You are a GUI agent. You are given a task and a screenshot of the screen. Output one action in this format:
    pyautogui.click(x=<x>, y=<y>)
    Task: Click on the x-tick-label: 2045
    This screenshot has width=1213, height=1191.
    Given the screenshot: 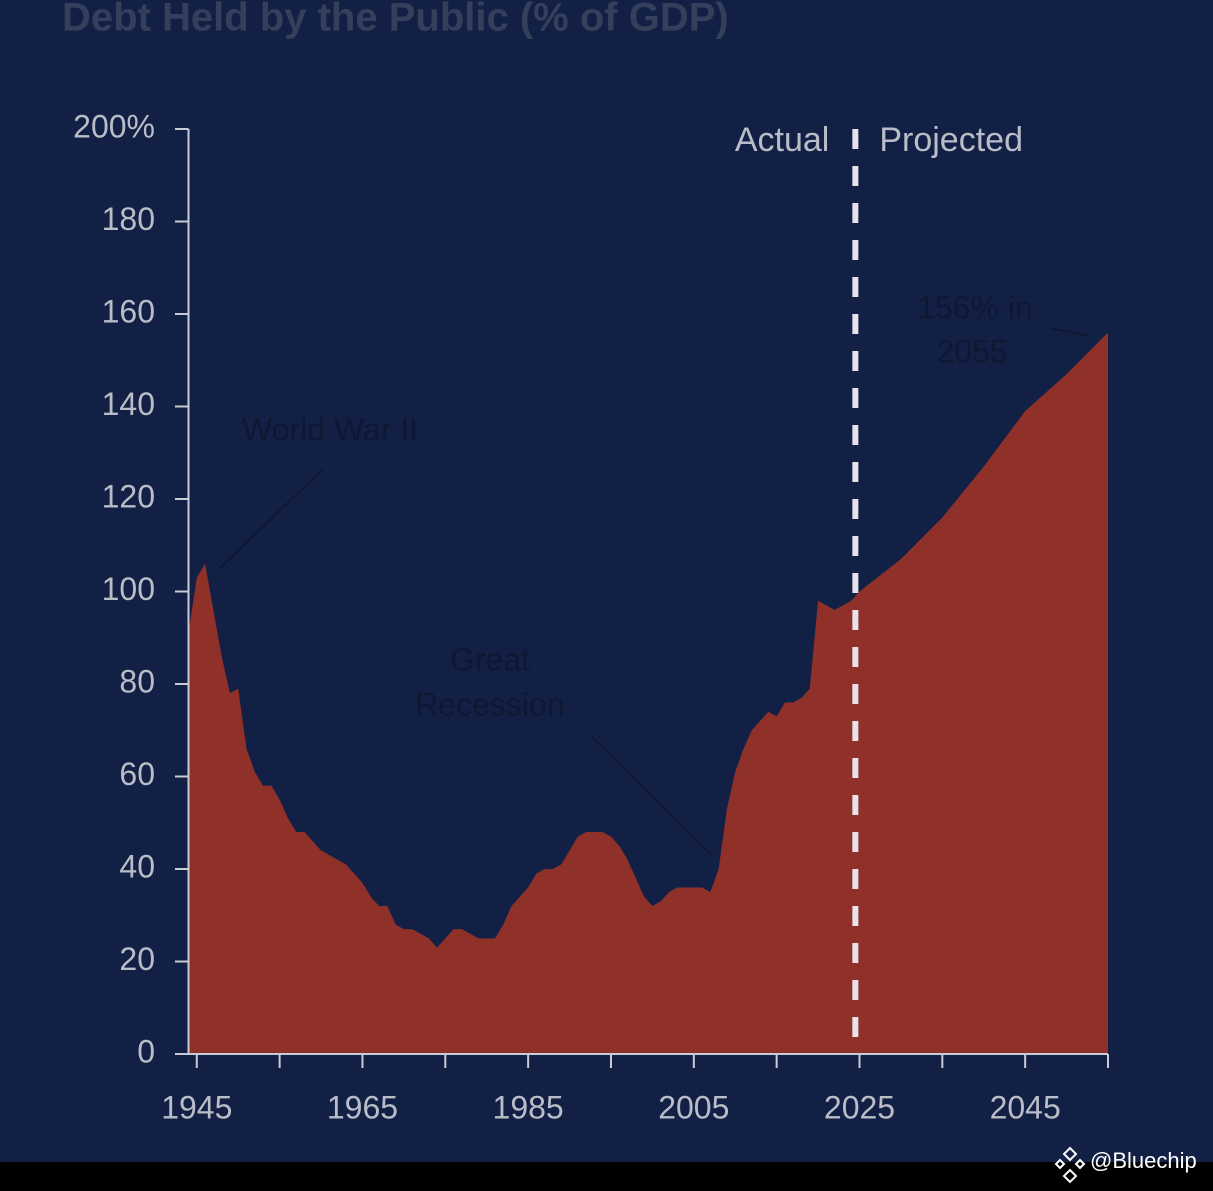 What is the action you would take?
    pyautogui.click(x=1025, y=1107)
    